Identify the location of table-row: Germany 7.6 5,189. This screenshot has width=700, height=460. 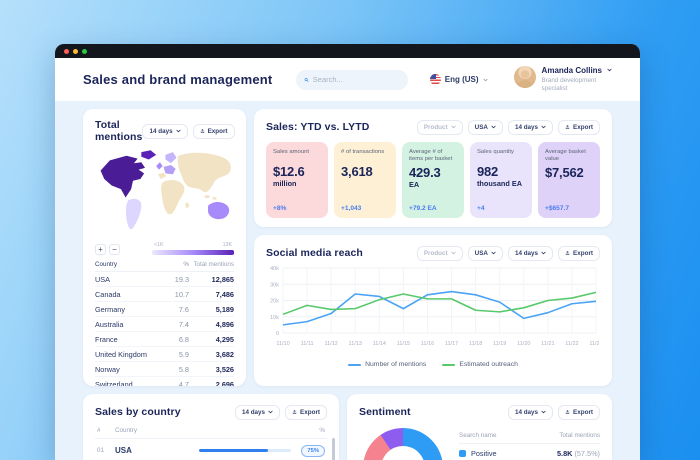
(164, 310).